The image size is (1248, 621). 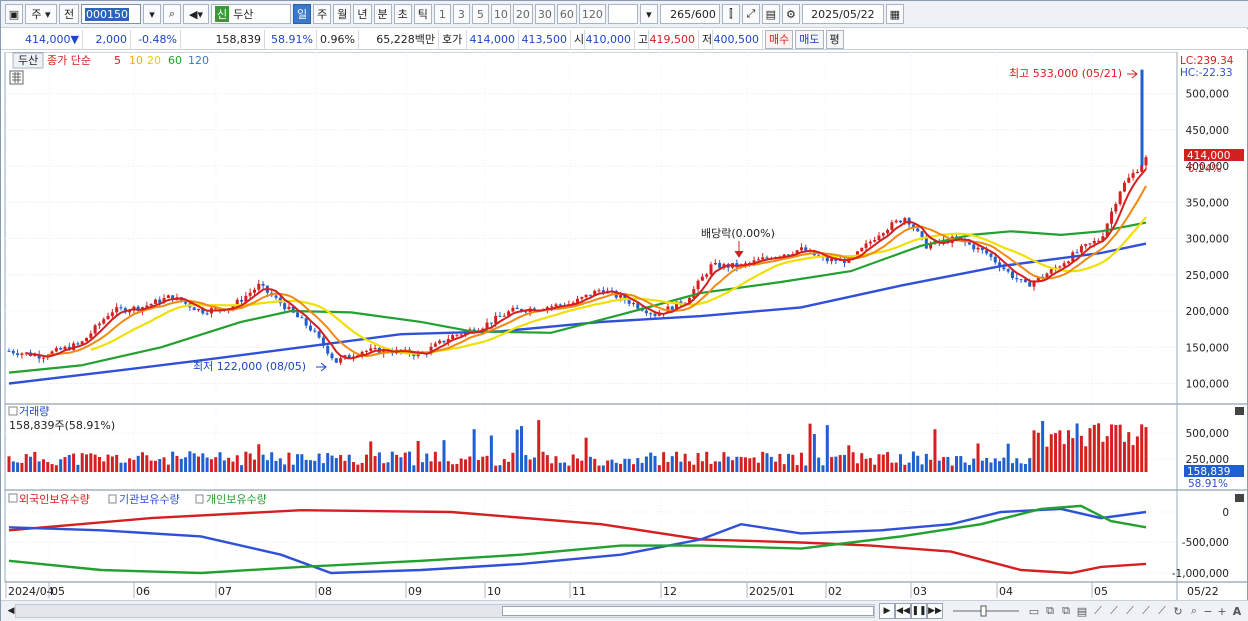 What do you see at coordinates (152, 14) in the screenshot?
I see `code-dropdown-icon: ▾` at bounding box center [152, 14].